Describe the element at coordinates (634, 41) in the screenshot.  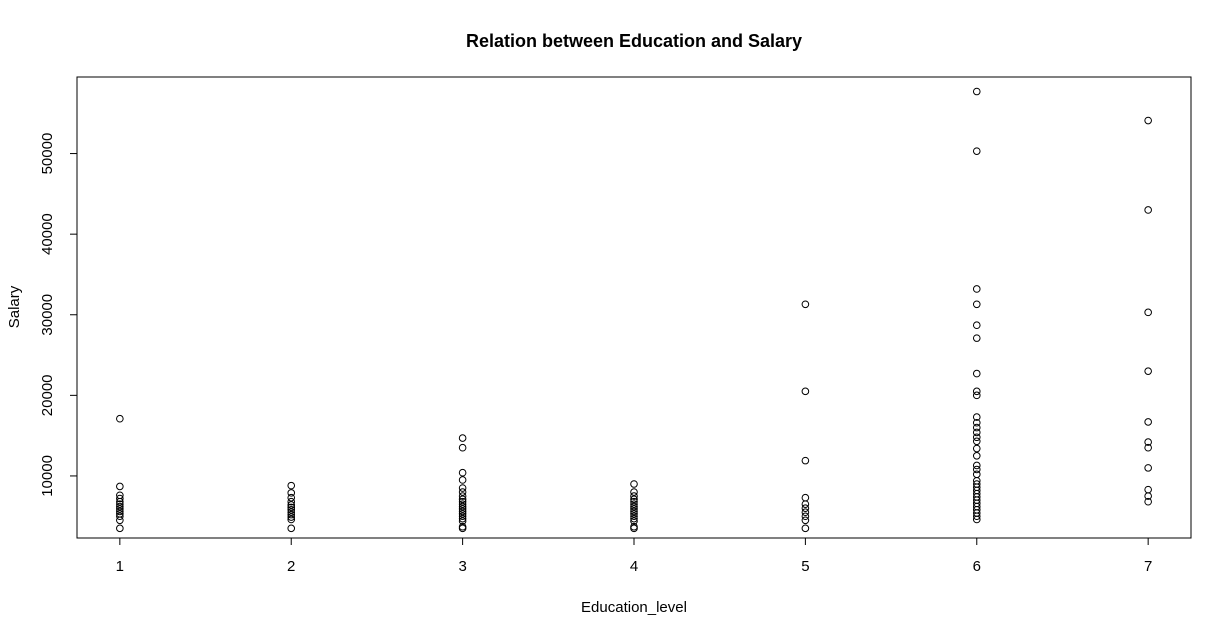
I see `chart-title: Relation between Education and Salary` at that location.